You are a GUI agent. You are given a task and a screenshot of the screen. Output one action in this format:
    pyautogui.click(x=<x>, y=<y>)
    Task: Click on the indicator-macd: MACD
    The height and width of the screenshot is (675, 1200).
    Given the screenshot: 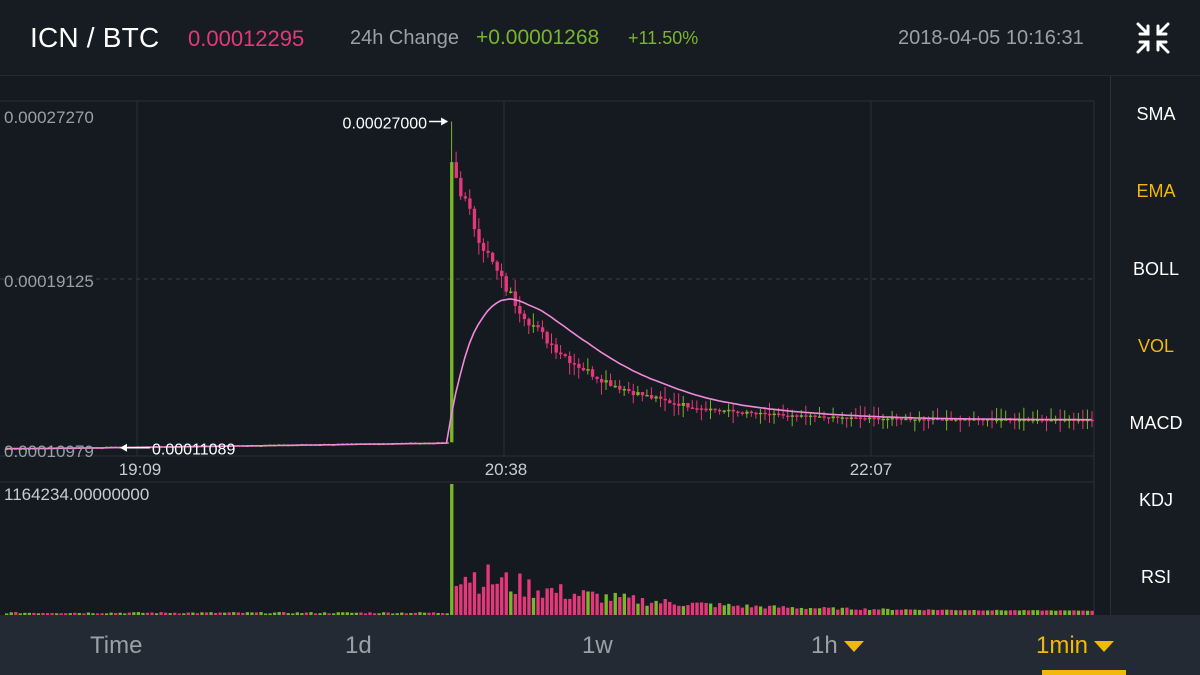 What is the action you would take?
    pyautogui.click(x=1156, y=423)
    